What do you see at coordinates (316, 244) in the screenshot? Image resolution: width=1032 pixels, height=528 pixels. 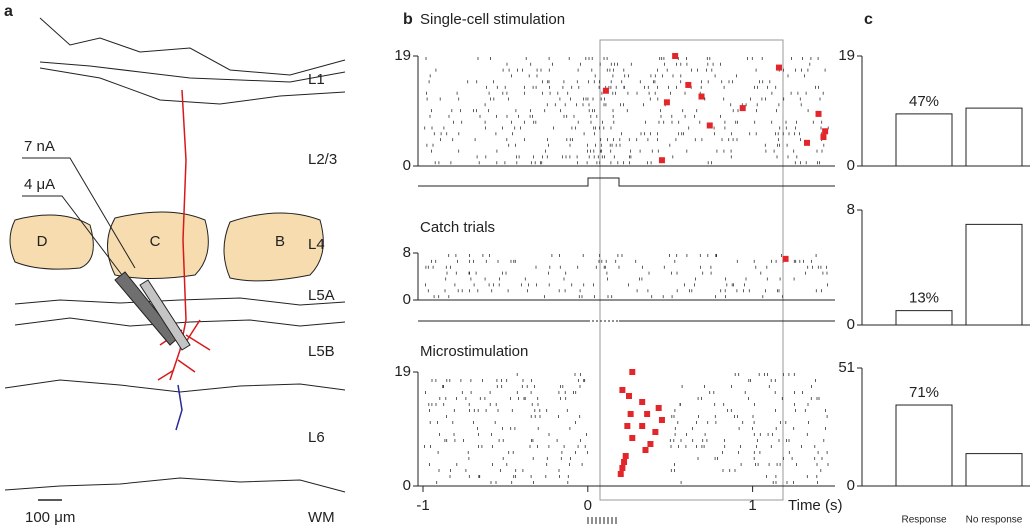 I see `layer-label: L4` at bounding box center [316, 244].